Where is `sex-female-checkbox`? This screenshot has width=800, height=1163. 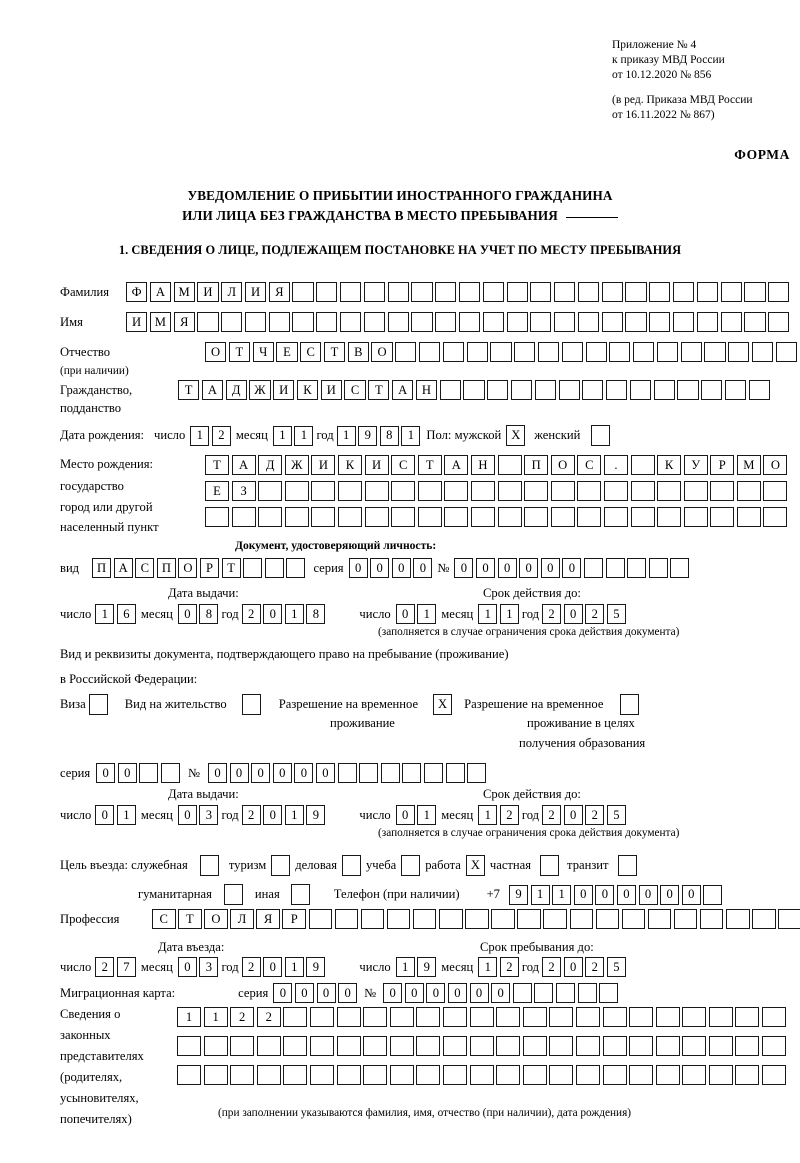 sex-female-checkbox is located at coordinates (601, 435).